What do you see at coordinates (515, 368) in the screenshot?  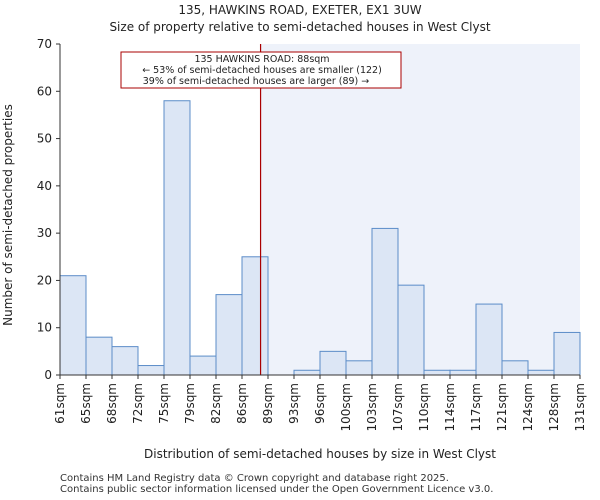 I see `bar-121sqm` at bounding box center [515, 368].